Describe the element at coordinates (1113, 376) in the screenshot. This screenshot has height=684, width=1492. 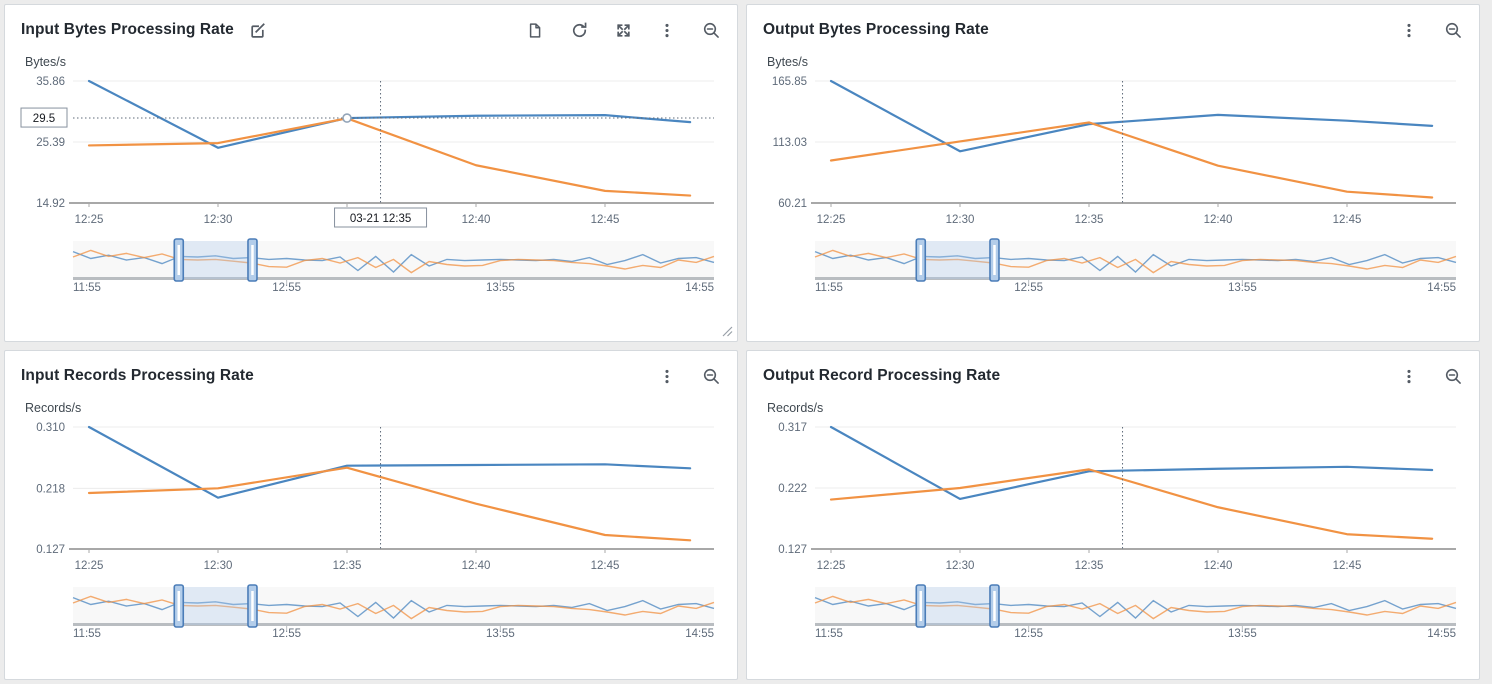
I see `widget-header: Output Record Processing Rate` at that location.